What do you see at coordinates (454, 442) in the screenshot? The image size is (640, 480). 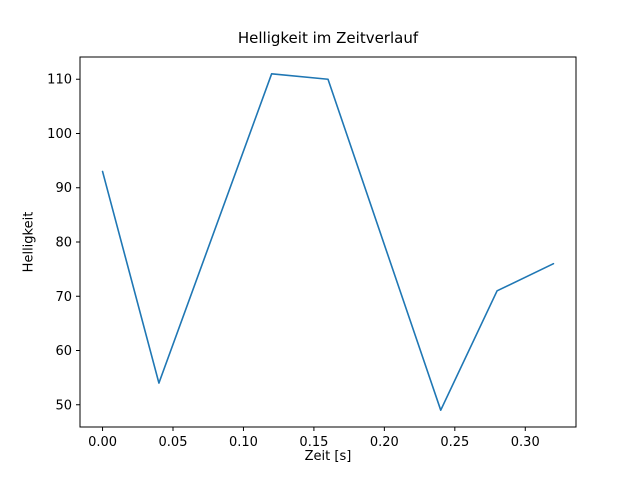 I see `x-tick-label: 0.25` at bounding box center [454, 442].